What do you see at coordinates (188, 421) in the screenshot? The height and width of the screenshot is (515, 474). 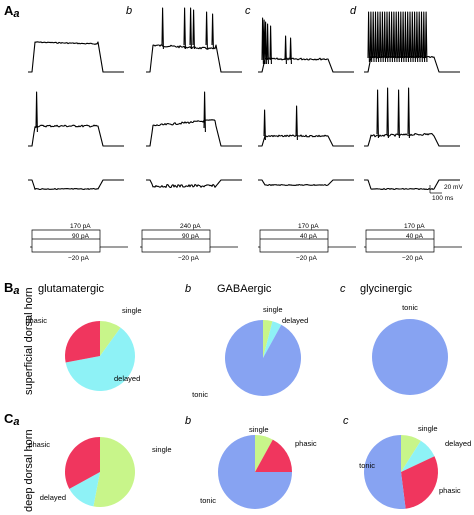 I see `panel-label-C-b: b` at bounding box center [188, 421].